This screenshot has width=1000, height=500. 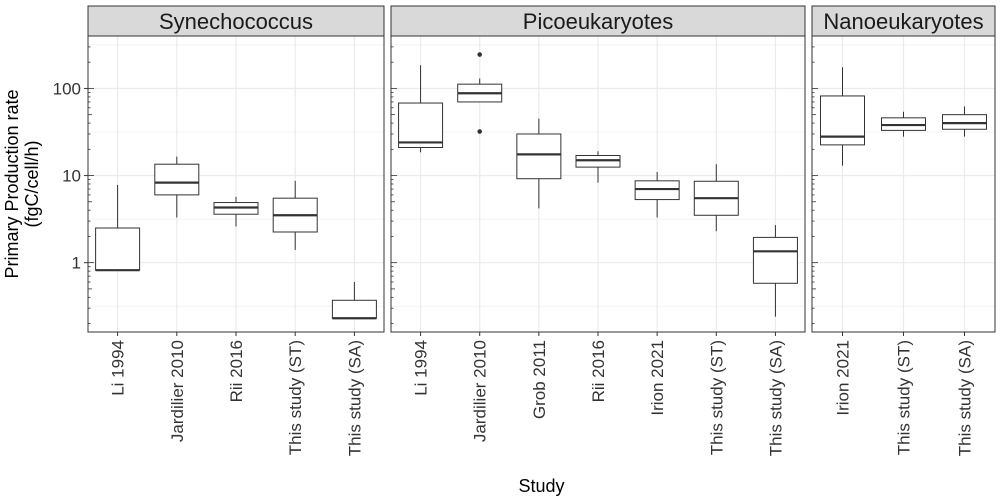 I want to click on y-tick-label: 100, so click(x=67, y=88).